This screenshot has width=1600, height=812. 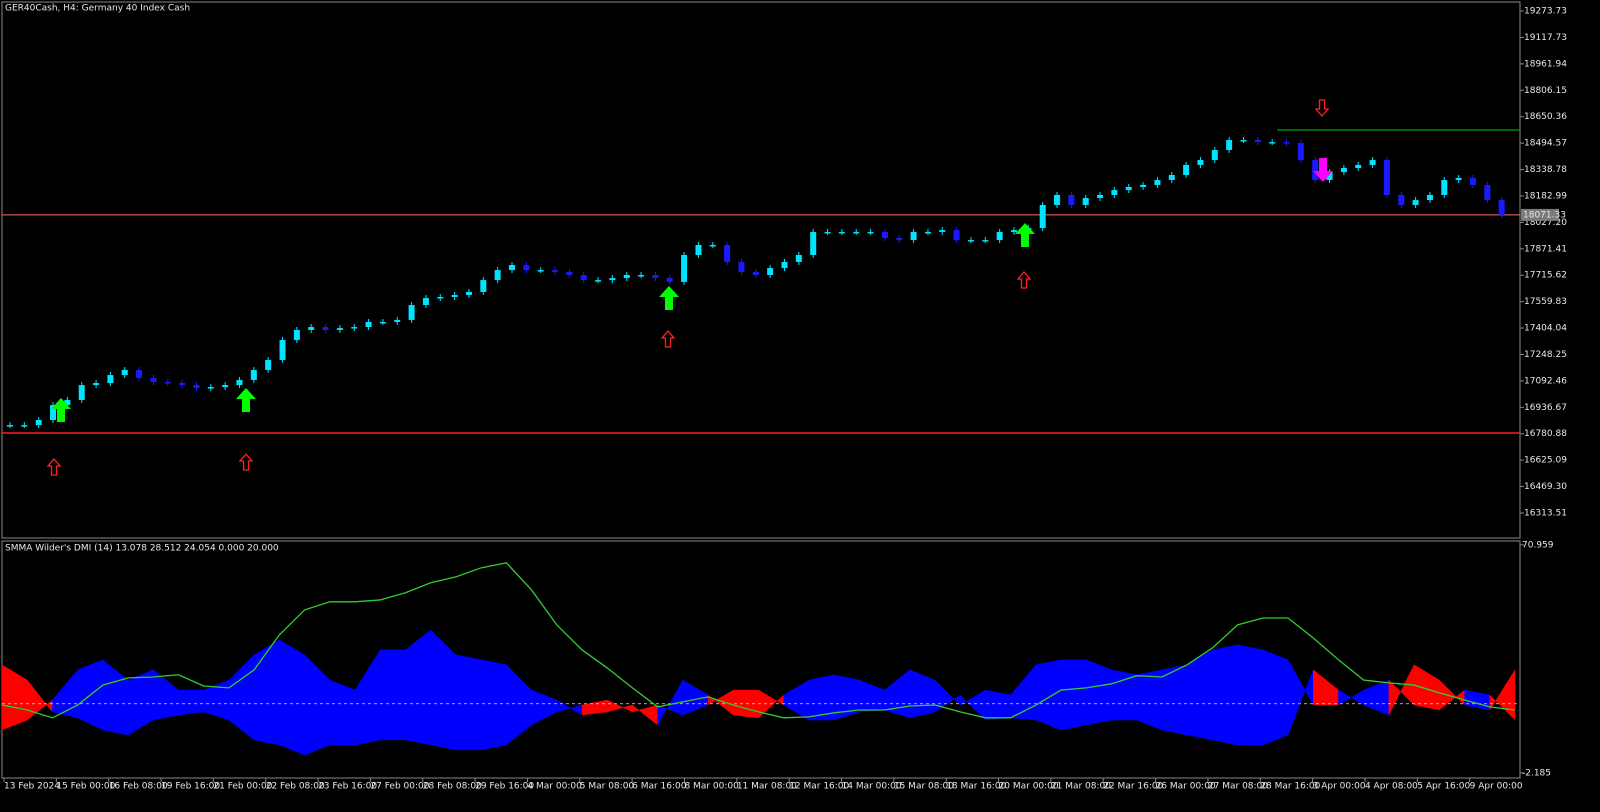 What do you see at coordinates (295, 787) in the screenshot?
I see `x-tick-label: 22 Feb 08:00` at bounding box center [295, 787].